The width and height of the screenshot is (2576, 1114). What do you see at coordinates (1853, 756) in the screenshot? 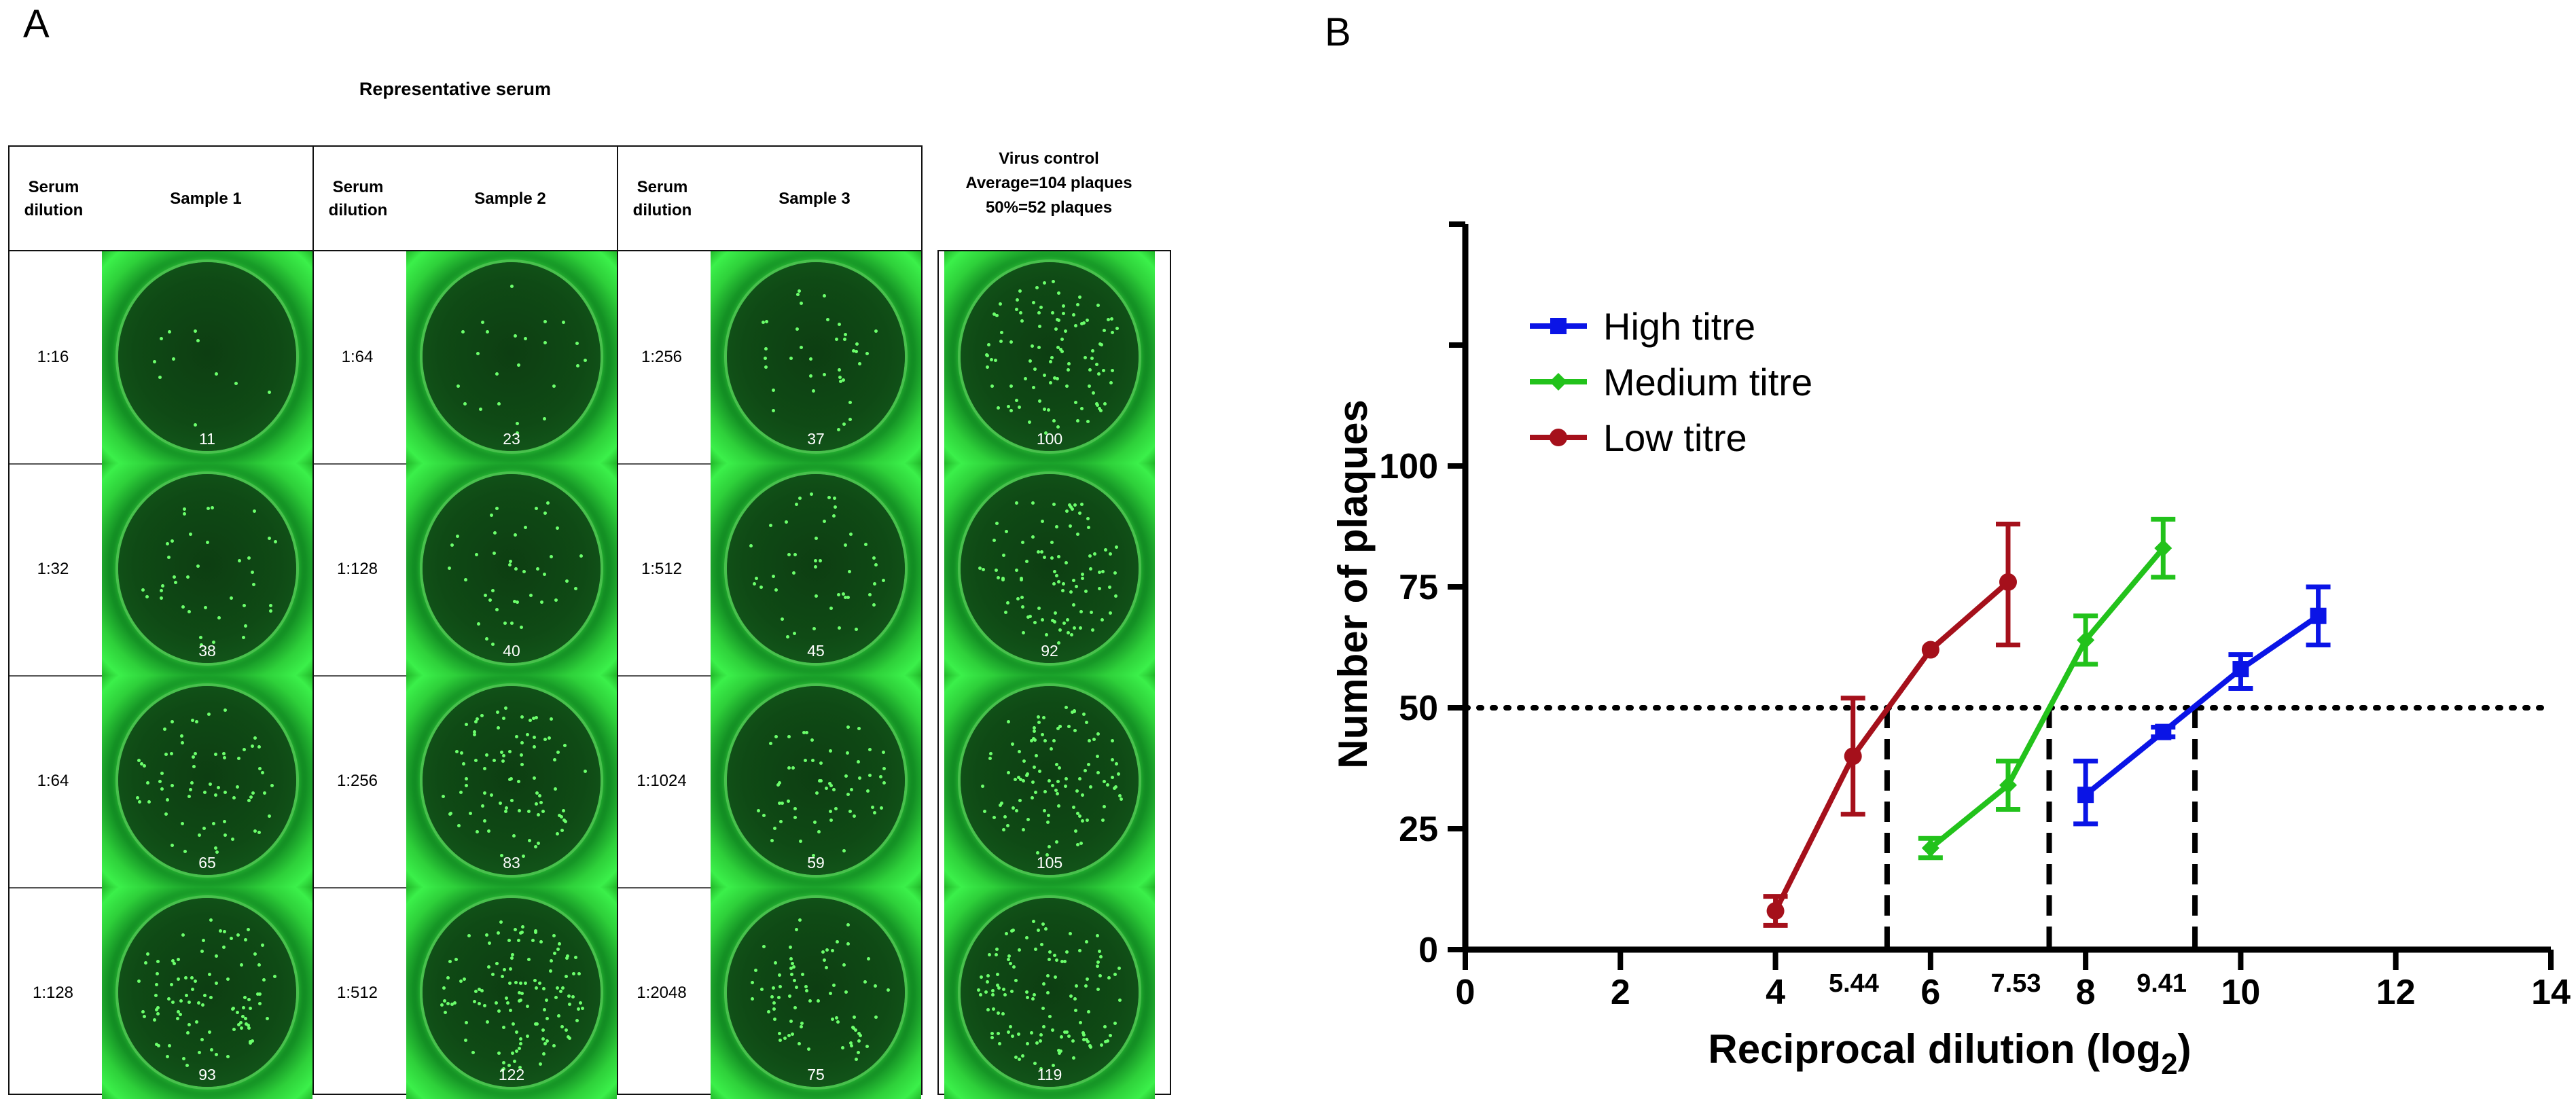
I see `data-point-circle` at bounding box center [1853, 756].